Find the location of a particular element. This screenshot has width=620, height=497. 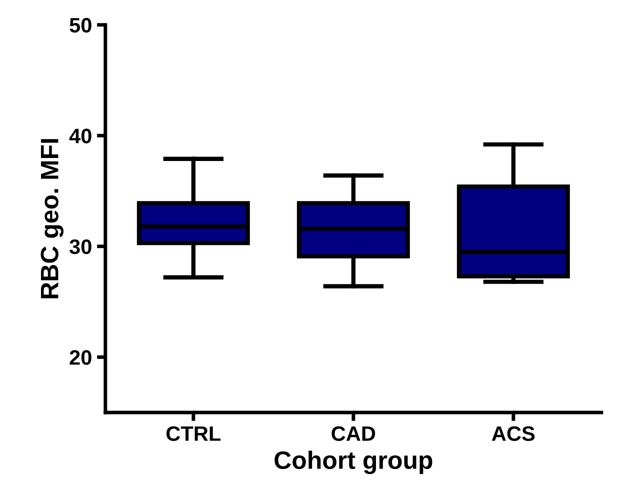

y-tick-label: 30 is located at coordinates (81, 246).